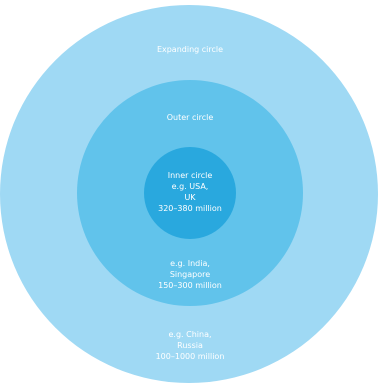 The width and height of the screenshot is (378, 388). I want to click on outer-circle-example-line-1: e.g. India,, so click(190, 263).